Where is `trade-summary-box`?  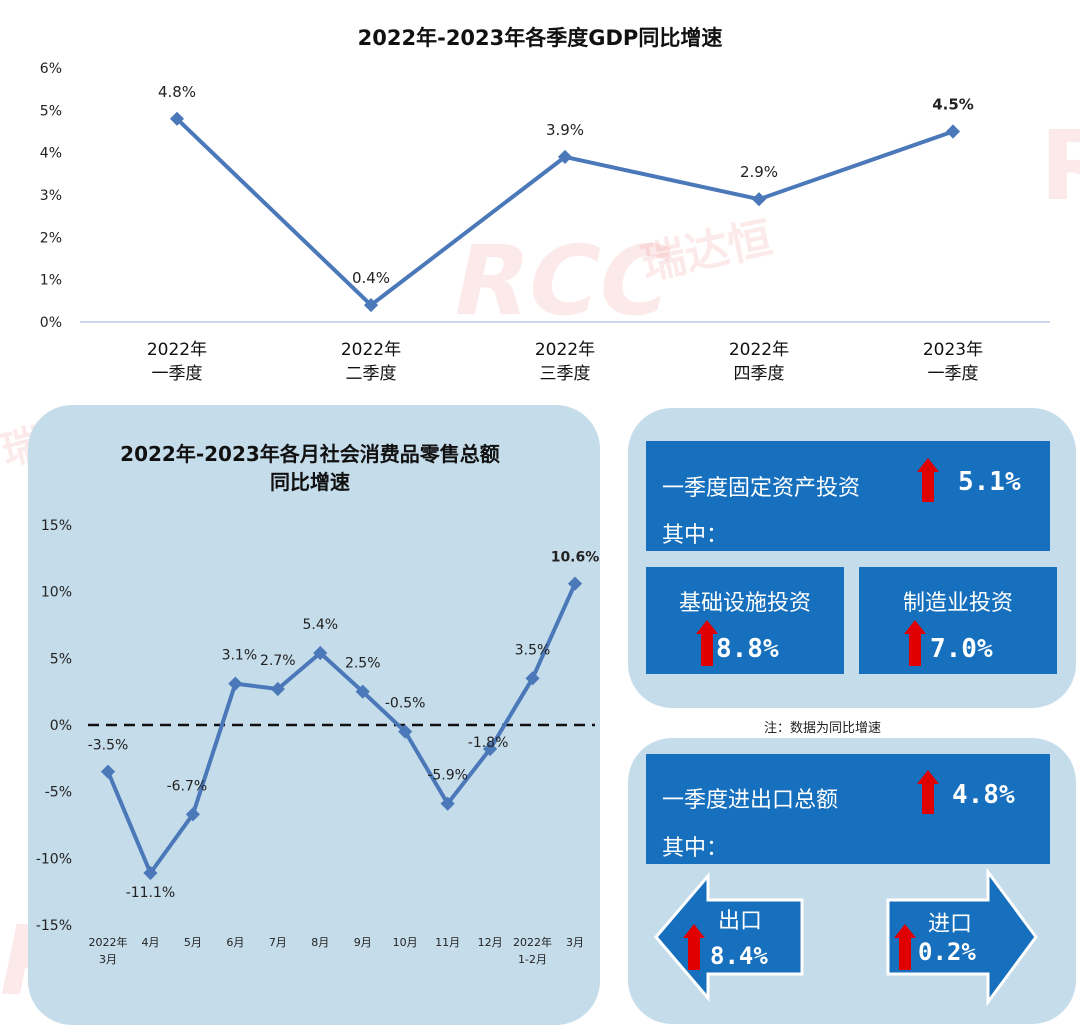
trade-summary-box is located at coordinates (848, 809).